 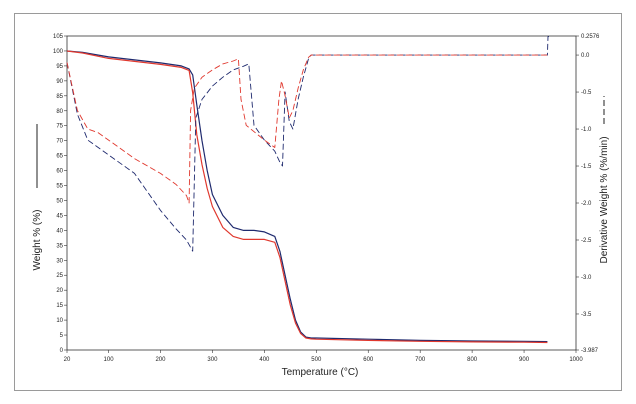 What do you see at coordinates (316, 360) in the screenshot?
I see `x-tick-label: 500` at bounding box center [316, 360].